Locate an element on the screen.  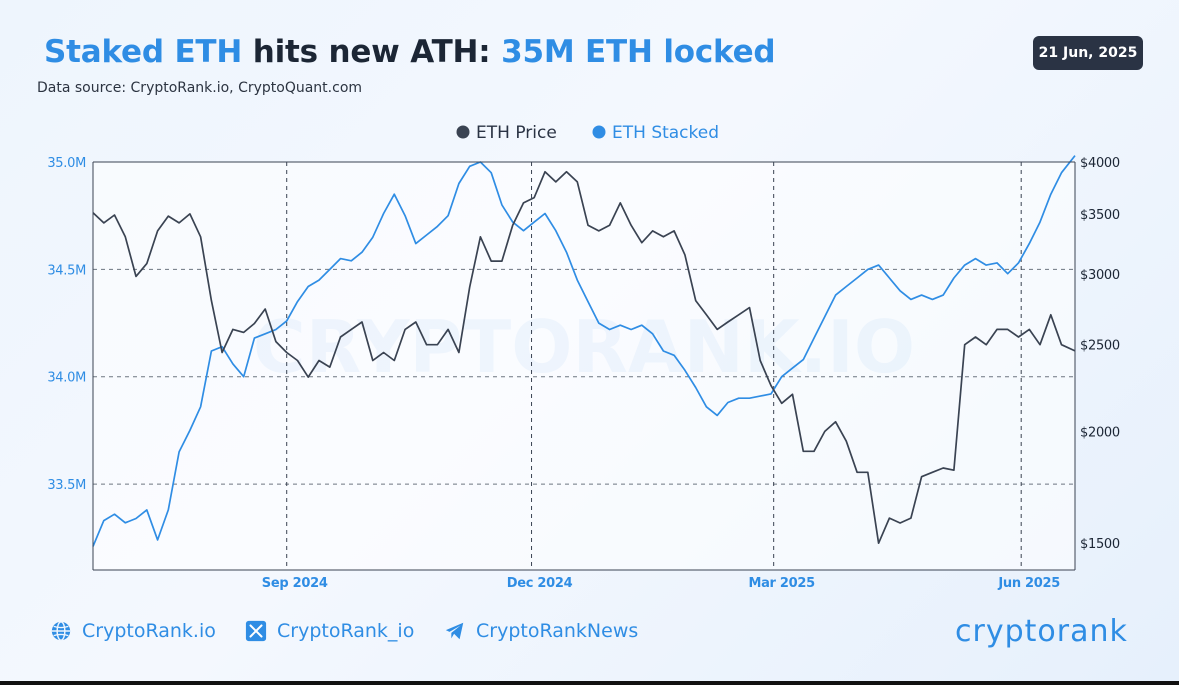
legend-item-eth-price: ETH Price is located at coordinates (516, 133).